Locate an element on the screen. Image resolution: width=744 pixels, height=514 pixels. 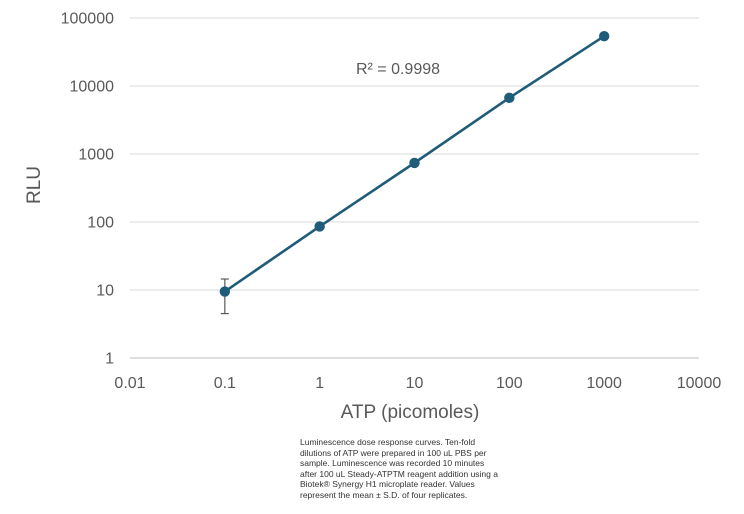
y-tick-label: 10 is located at coordinates (105, 291).